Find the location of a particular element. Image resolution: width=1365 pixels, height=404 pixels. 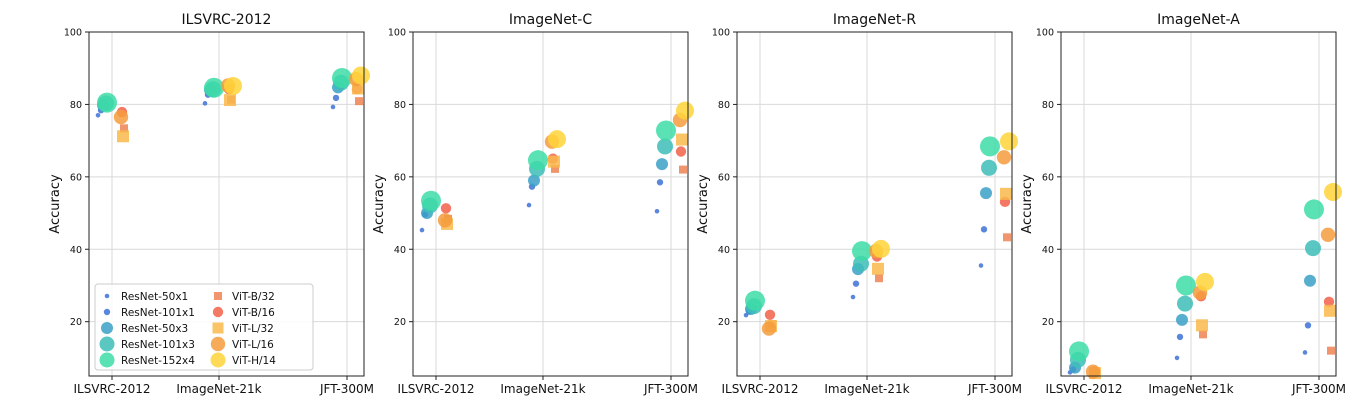

legend-label: ResNet-50x1 is located at coordinates (154, 297).